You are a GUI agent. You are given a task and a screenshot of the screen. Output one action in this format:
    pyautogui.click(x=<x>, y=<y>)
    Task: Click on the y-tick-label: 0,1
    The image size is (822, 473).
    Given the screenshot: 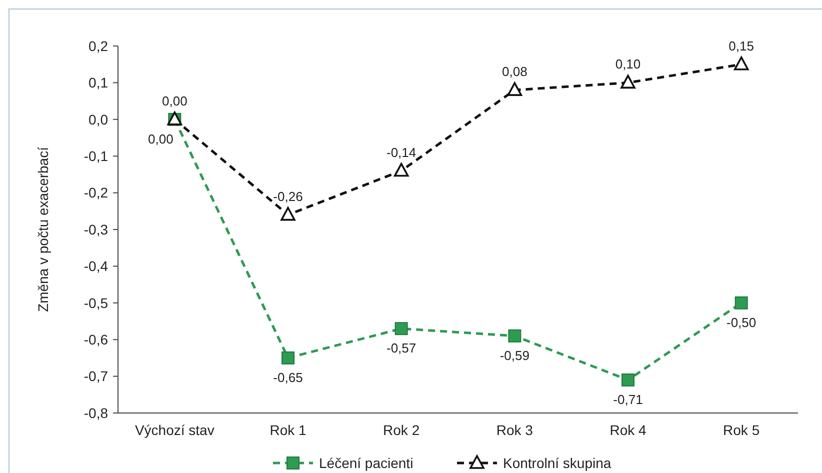 What is the action you would take?
    pyautogui.click(x=98, y=82)
    